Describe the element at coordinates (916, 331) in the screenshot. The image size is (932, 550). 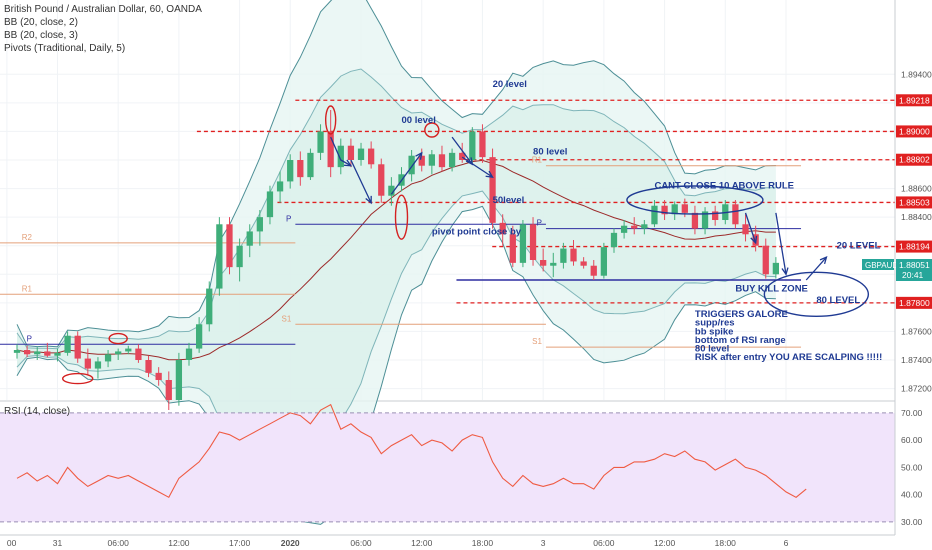
I see `price-tick-label: 1.87600` at that location.